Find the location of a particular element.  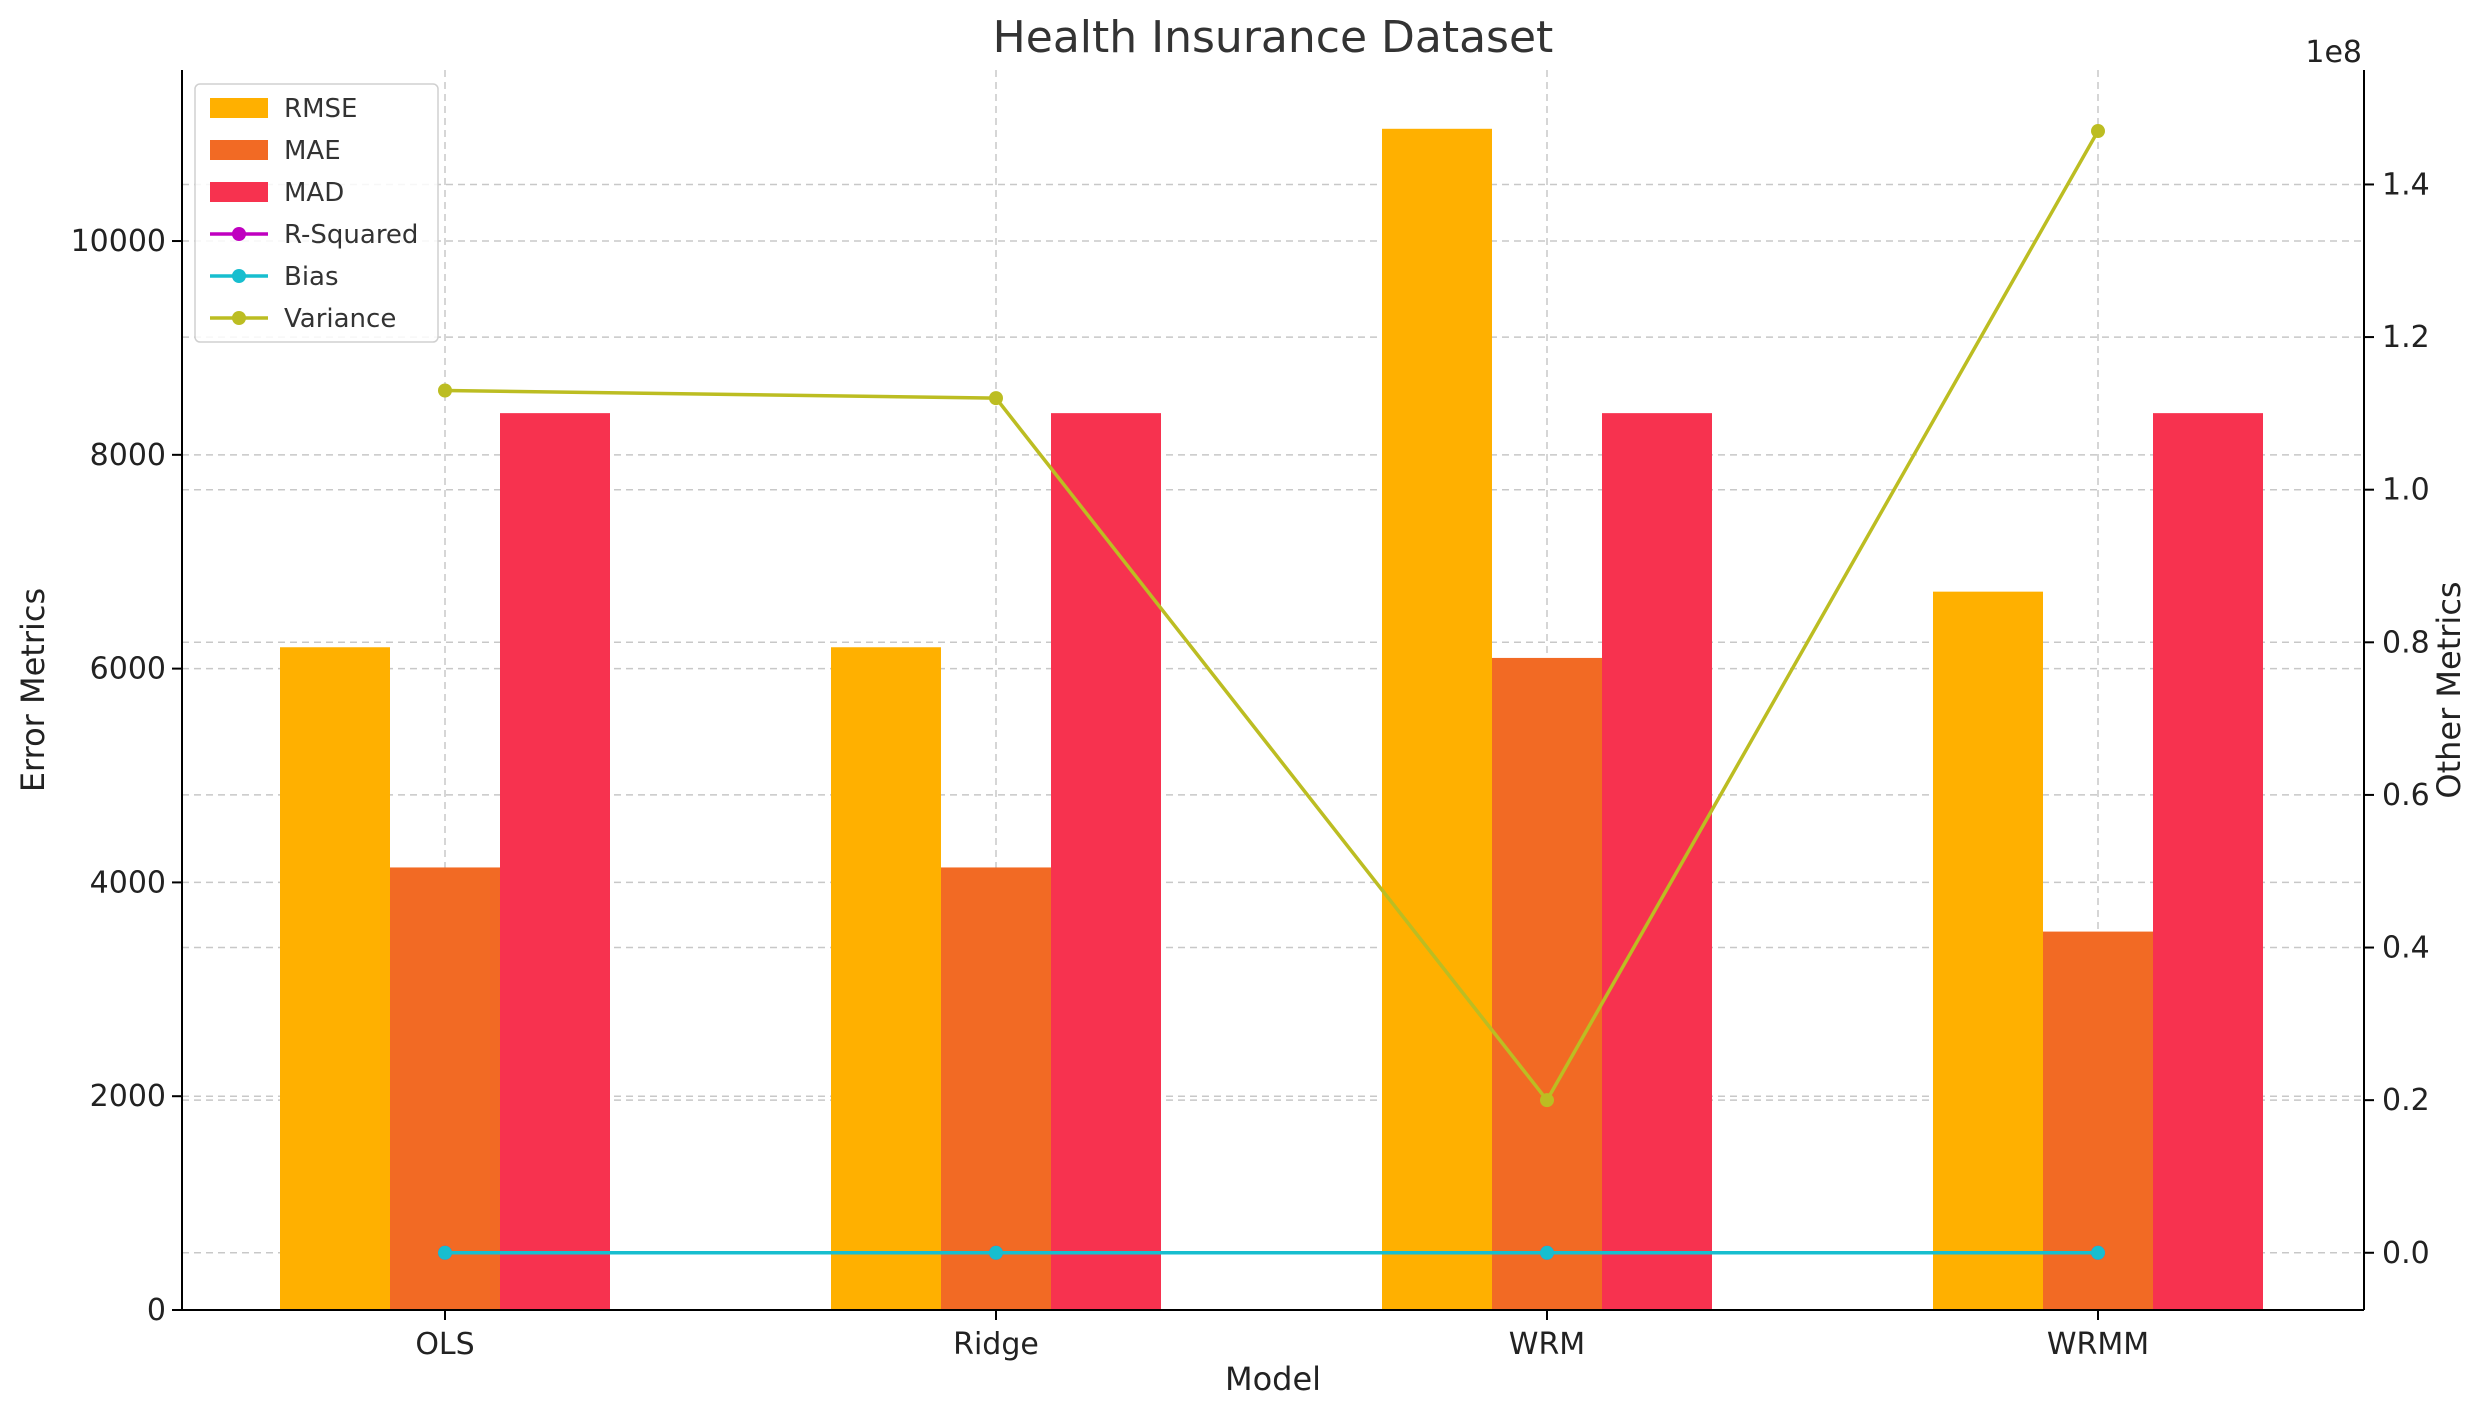

legend-marker-bias is located at coordinates (239, 276).